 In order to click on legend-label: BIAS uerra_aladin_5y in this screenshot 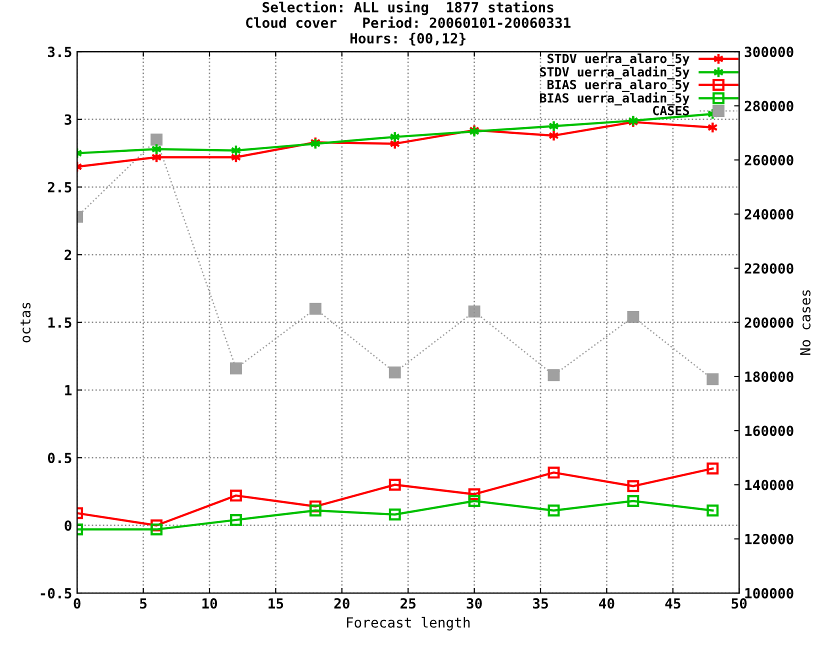, I will do `click(615, 99)`.